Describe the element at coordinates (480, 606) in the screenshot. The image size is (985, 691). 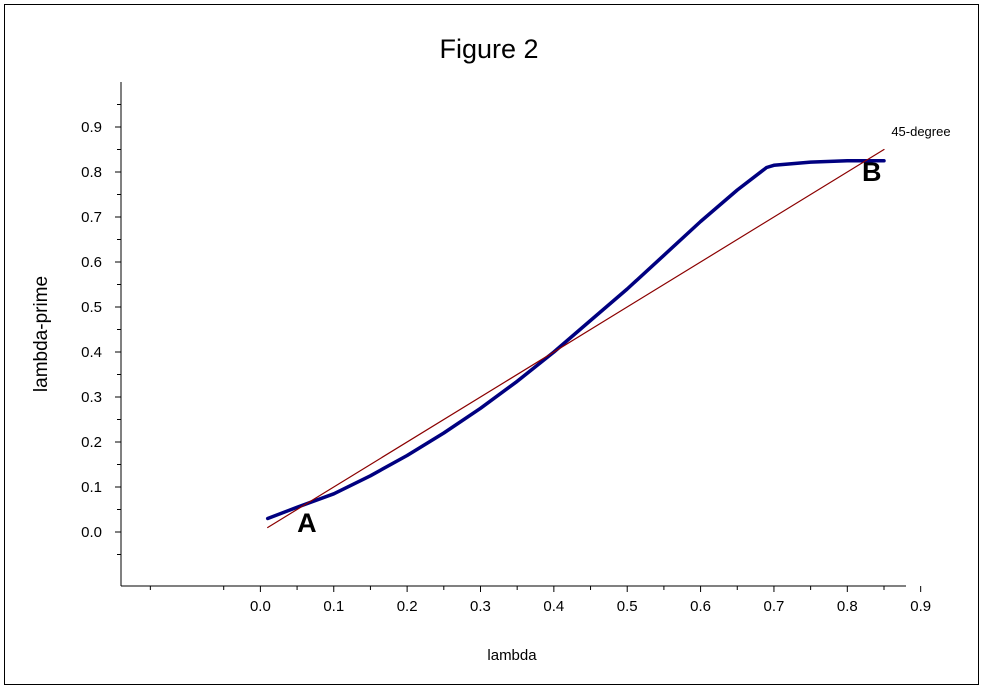
I see `x-tick-label: 0.3` at that location.